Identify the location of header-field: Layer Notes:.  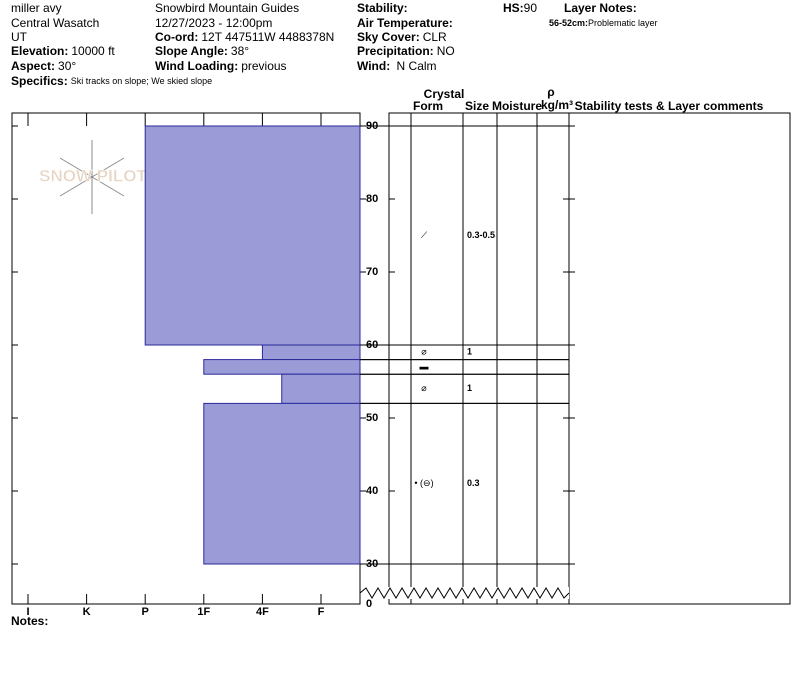
(600, 8).